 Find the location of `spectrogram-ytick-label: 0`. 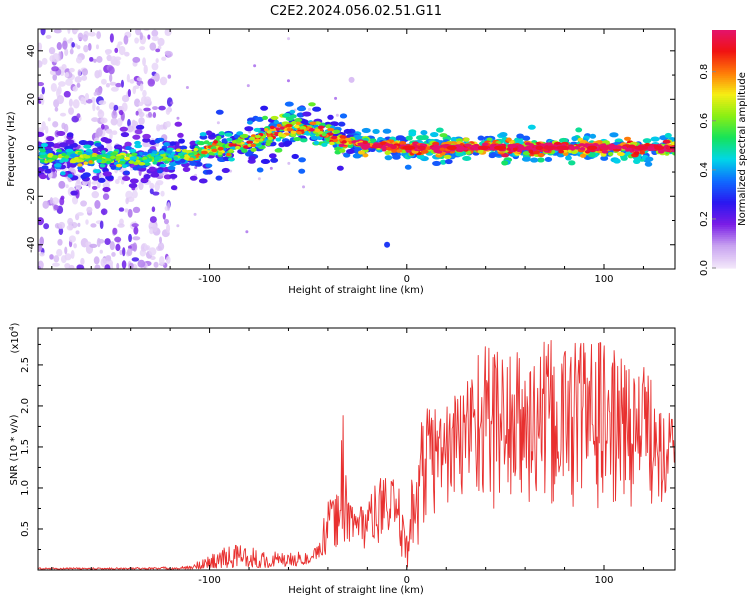

spectrogram-ytick-label: 0 is located at coordinates (31, 148).